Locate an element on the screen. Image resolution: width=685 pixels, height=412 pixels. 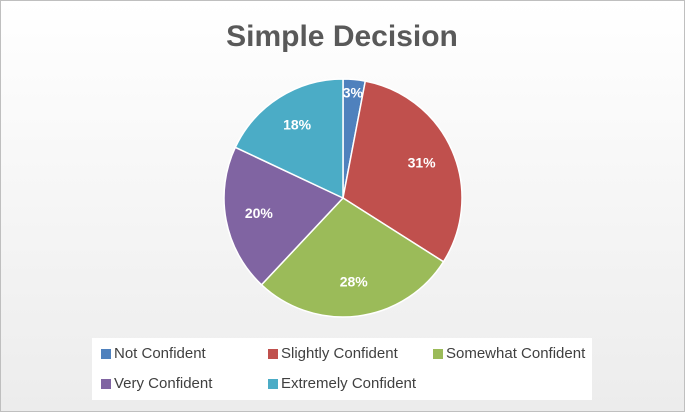
legend-label: Very Confident is located at coordinates (163, 383).